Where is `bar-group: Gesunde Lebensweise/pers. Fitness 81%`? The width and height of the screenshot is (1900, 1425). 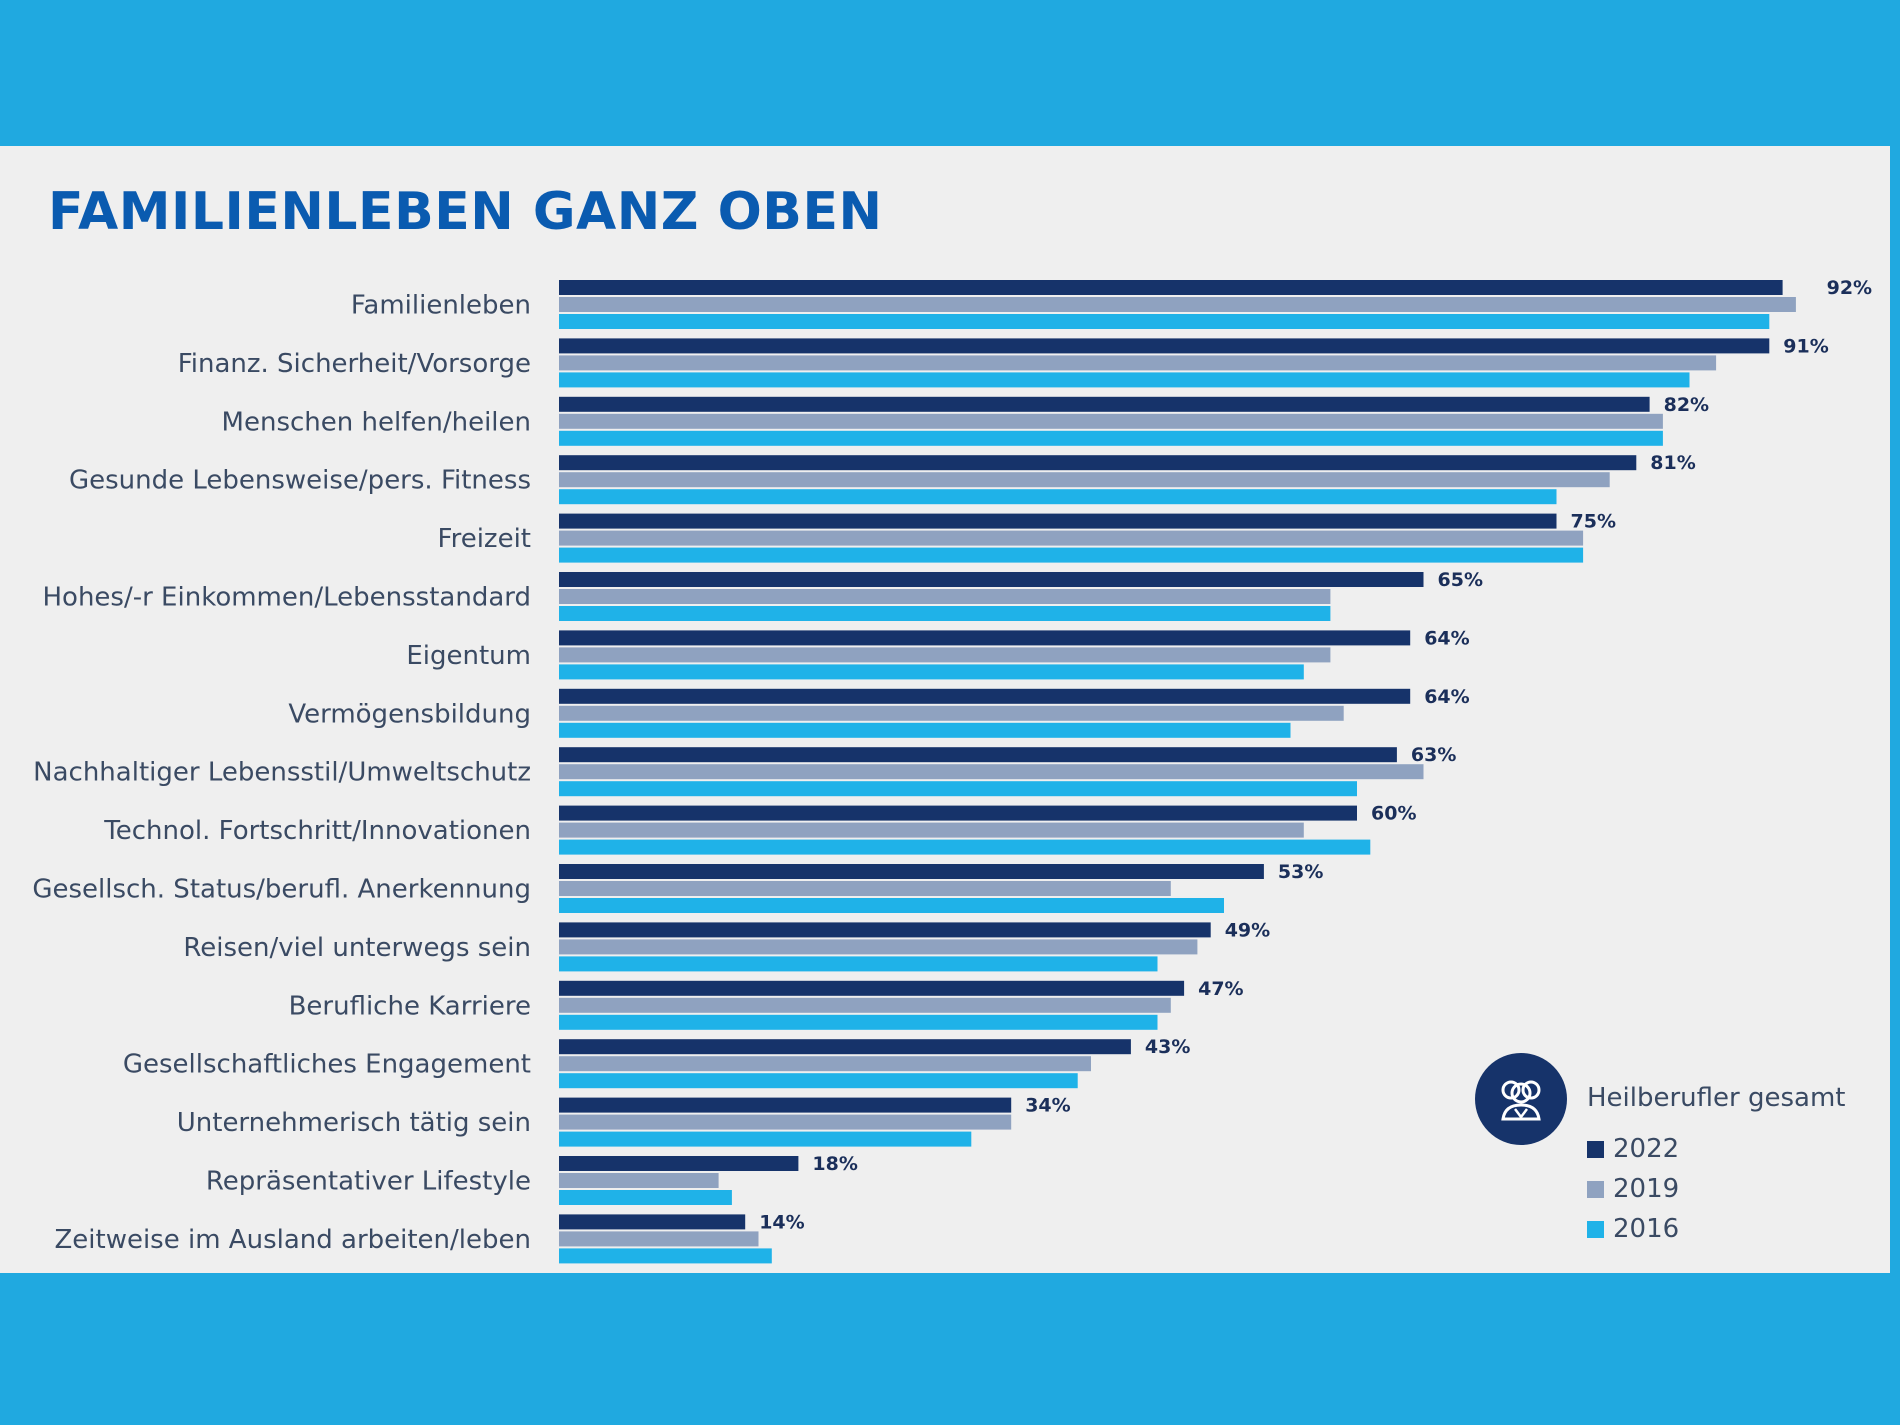
bar-group: Gesunde Lebensweise/pers. Fitness 81% is located at coordinates (882, 478).